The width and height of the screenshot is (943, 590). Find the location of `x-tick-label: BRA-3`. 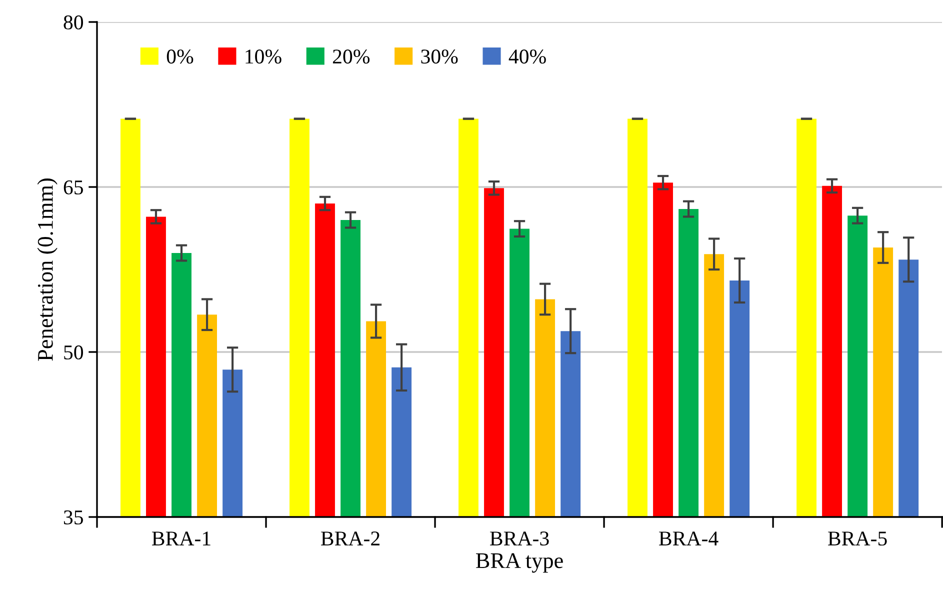

x-tick-label: BRA-3 is located at coordinates (519, 539).